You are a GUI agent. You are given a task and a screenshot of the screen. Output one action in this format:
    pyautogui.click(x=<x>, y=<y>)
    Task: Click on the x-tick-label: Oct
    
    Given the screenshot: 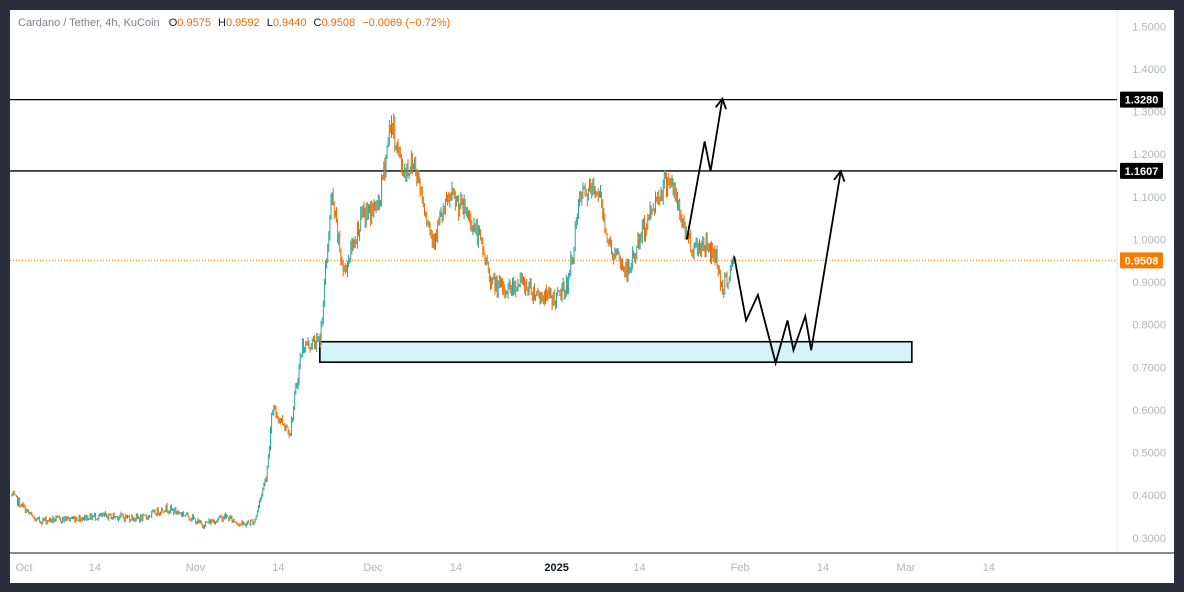 What is the action you would take?
    pyautogui.click(x=23, y=568)
    